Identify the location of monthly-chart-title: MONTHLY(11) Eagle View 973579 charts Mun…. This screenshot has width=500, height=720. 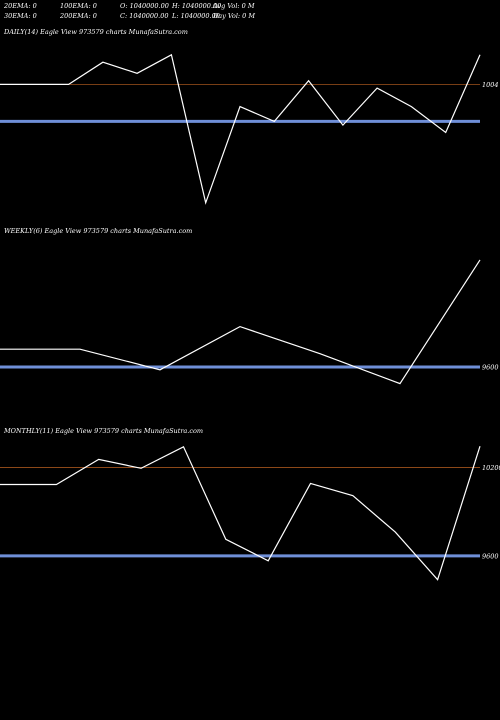
(104, 431).